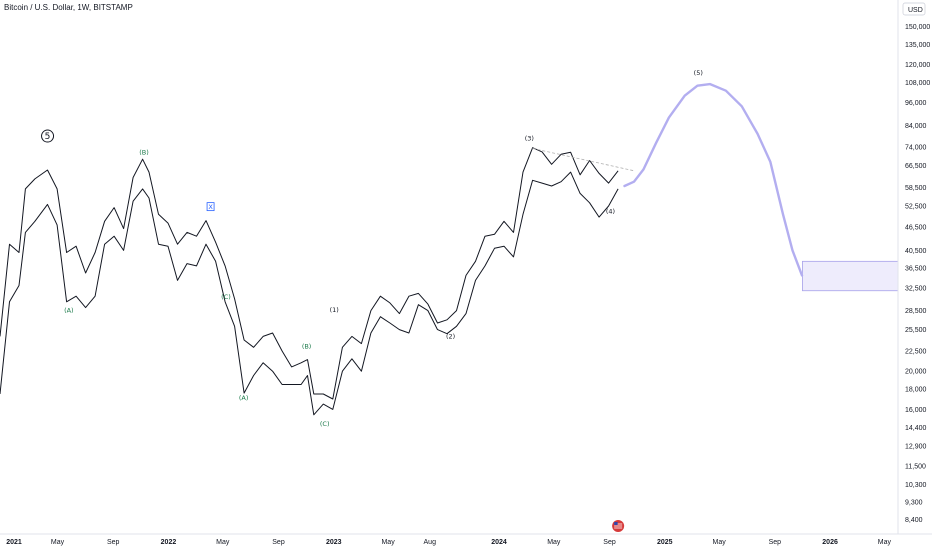 This screenshot has height=550, width=932. I want to click on wave-marker-box, so click(210, 207).